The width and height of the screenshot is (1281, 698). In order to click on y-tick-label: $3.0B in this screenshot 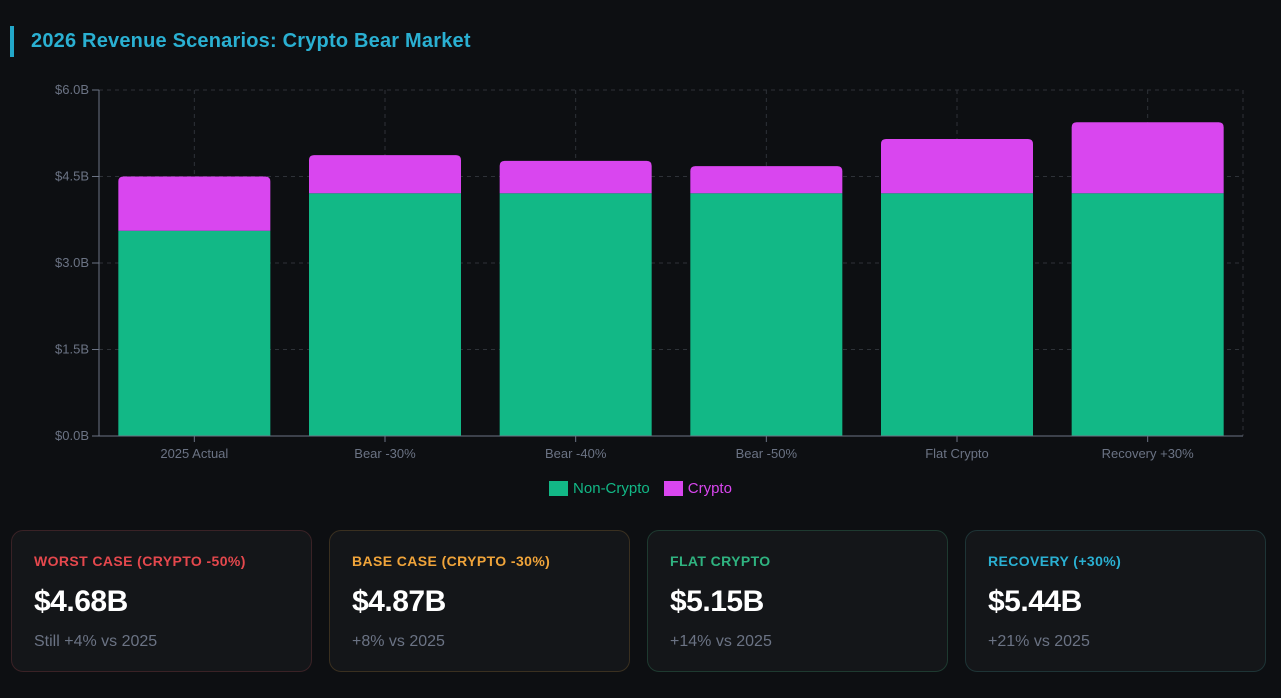, I will do `click(72, 262)`.